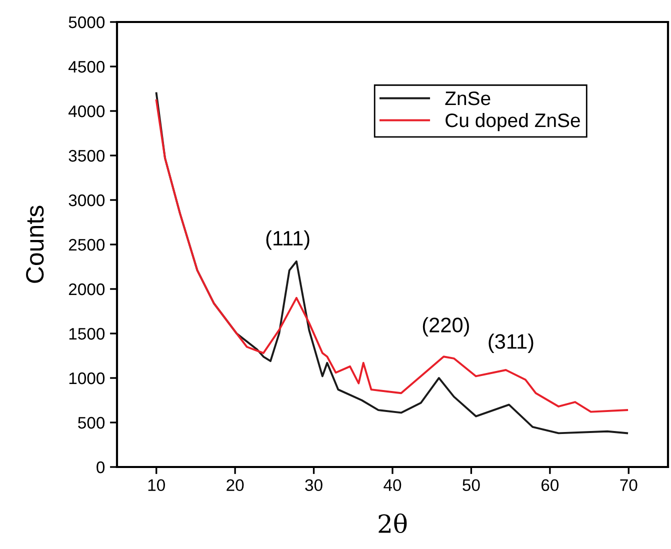 Image resolution: width=671 pixels, height=549 pixels. Describe the element at coordinates (86, 156) in the screenshot. I see `y-tick-label: 3500` at that location.